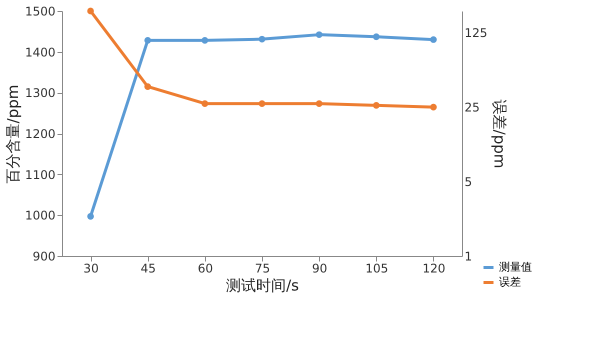  Describe the element at coordinates (468, 257) in the screenshot. I see `y2-tick-label: 1` at that location.